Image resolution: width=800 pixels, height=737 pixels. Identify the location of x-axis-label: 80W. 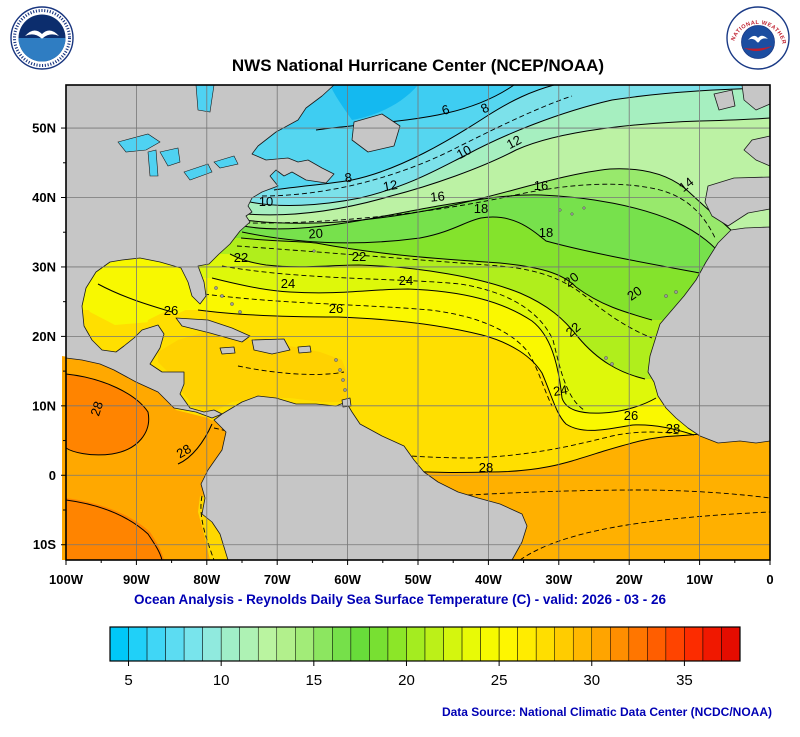
(206, 579).